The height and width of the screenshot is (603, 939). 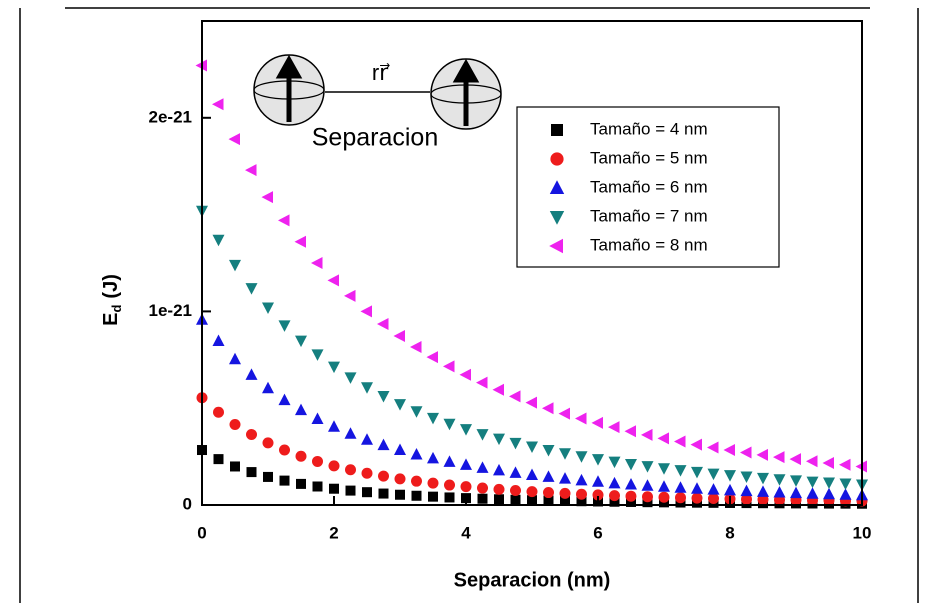 What do you see at coordinates (201, 532) in the screenshot?
I see `x-tick-label: 0` at bounding box center [201, 532].